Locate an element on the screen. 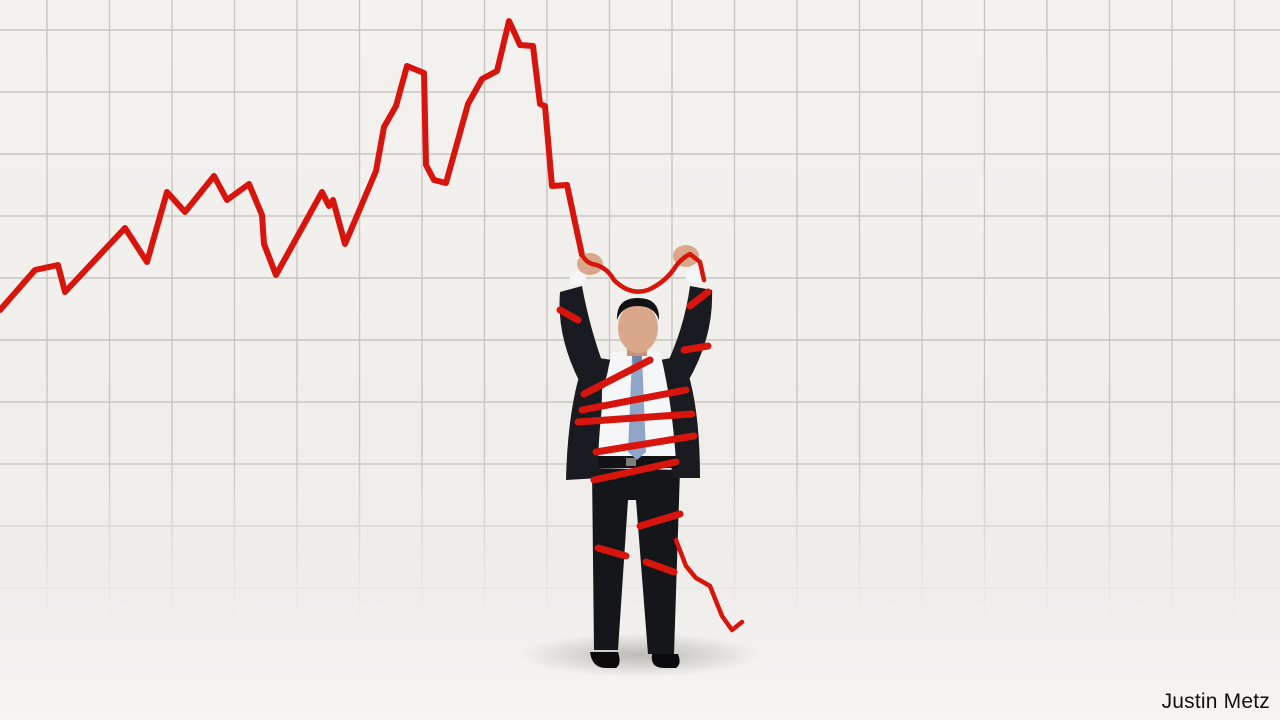 The width and height of the screenshot is (1280, 720). photo-credit: Justin Metz is located at coordinates (1215, 701).